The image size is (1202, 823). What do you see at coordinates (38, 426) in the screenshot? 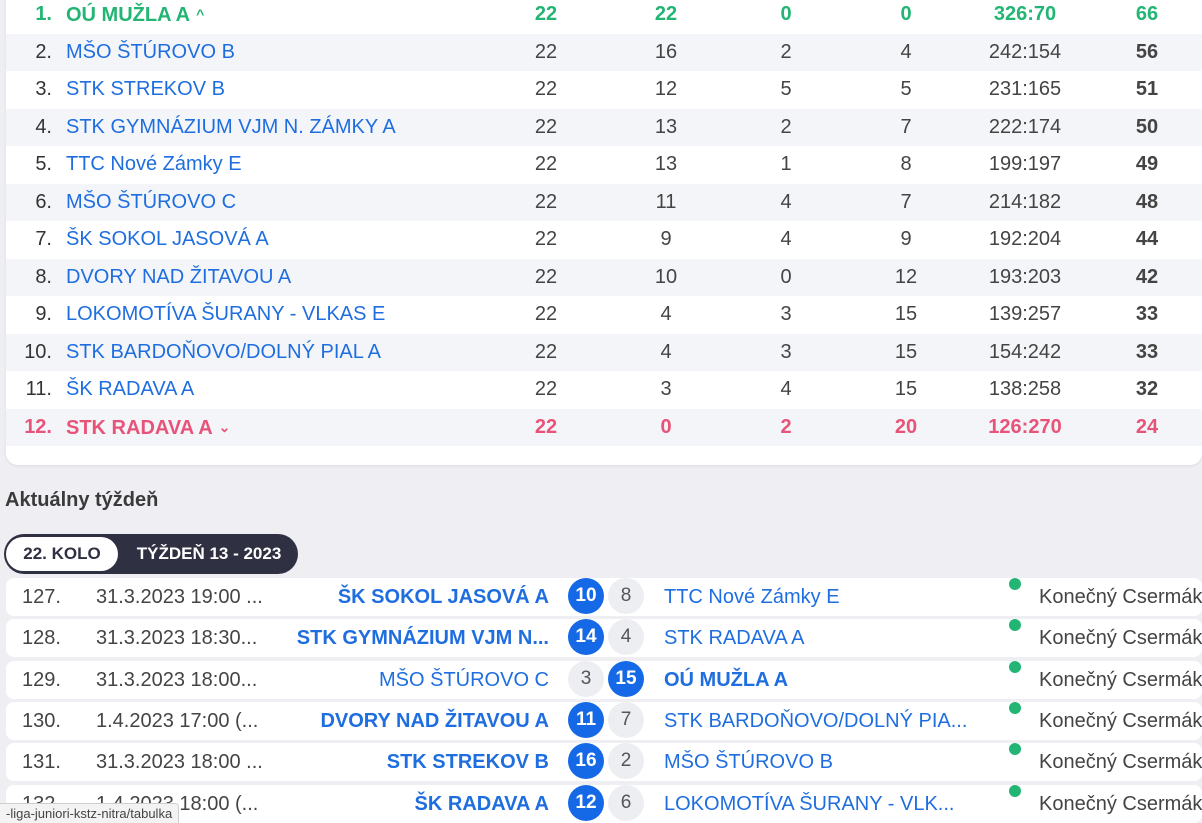
I see `rank-cell: 12.` at bounding box center [38, 426].